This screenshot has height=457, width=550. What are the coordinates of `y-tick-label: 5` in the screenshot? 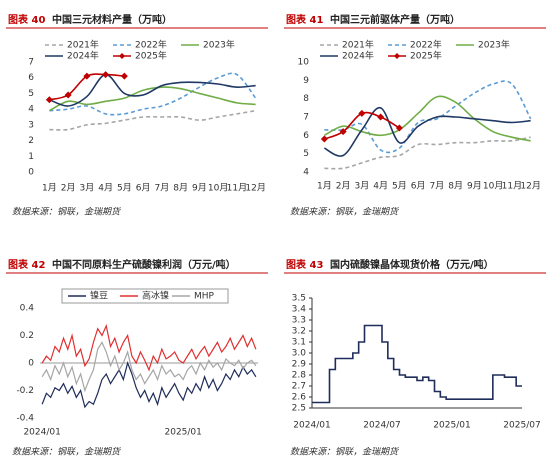 It's located at (31, 94).